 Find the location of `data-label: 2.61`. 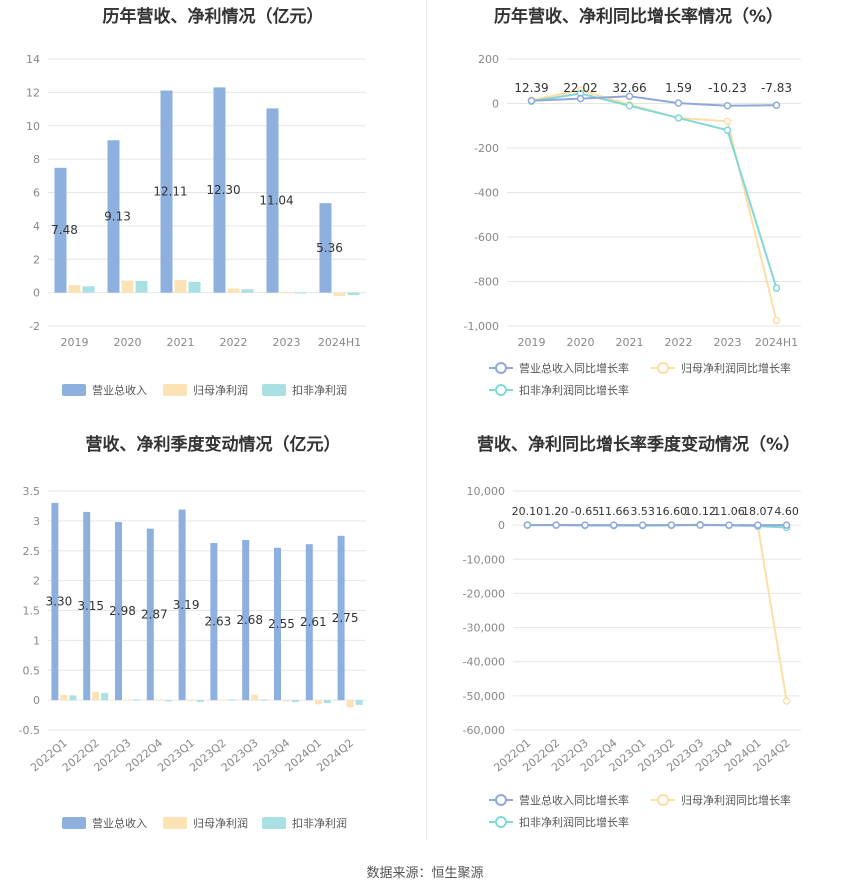

data-label: 2.61 is located at coordinates (313, 622).